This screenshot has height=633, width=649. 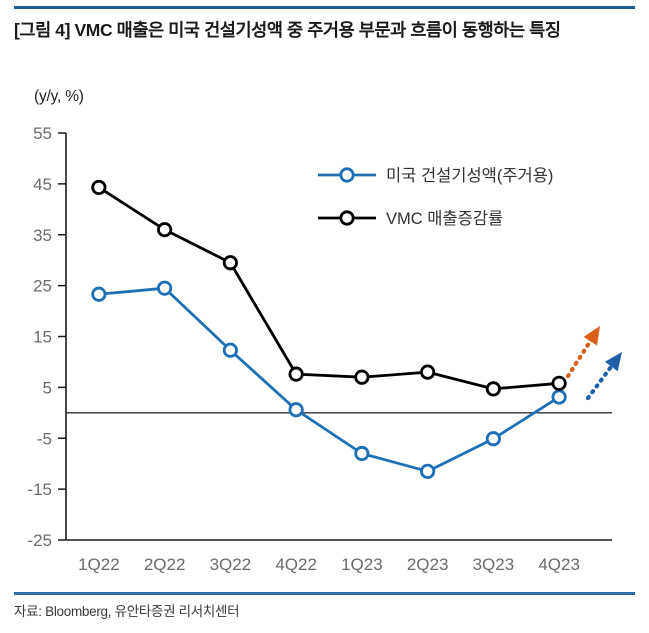 What do you see at coordinates (39, 489) in the screenshot?
I see `y-tick-label: -15` at bounding box center [39, 489].